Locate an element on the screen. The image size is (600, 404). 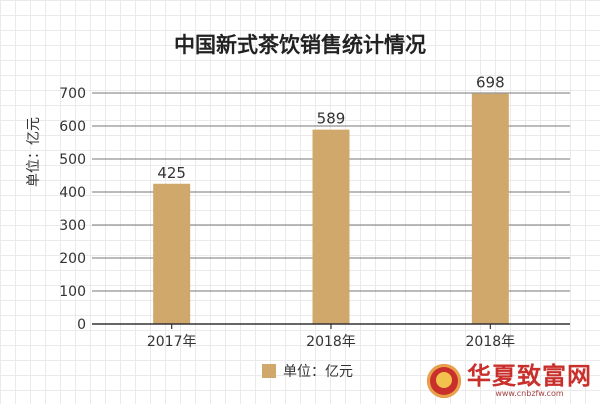
x-tick-label: 2017年 is located at coordinates (172, 342).